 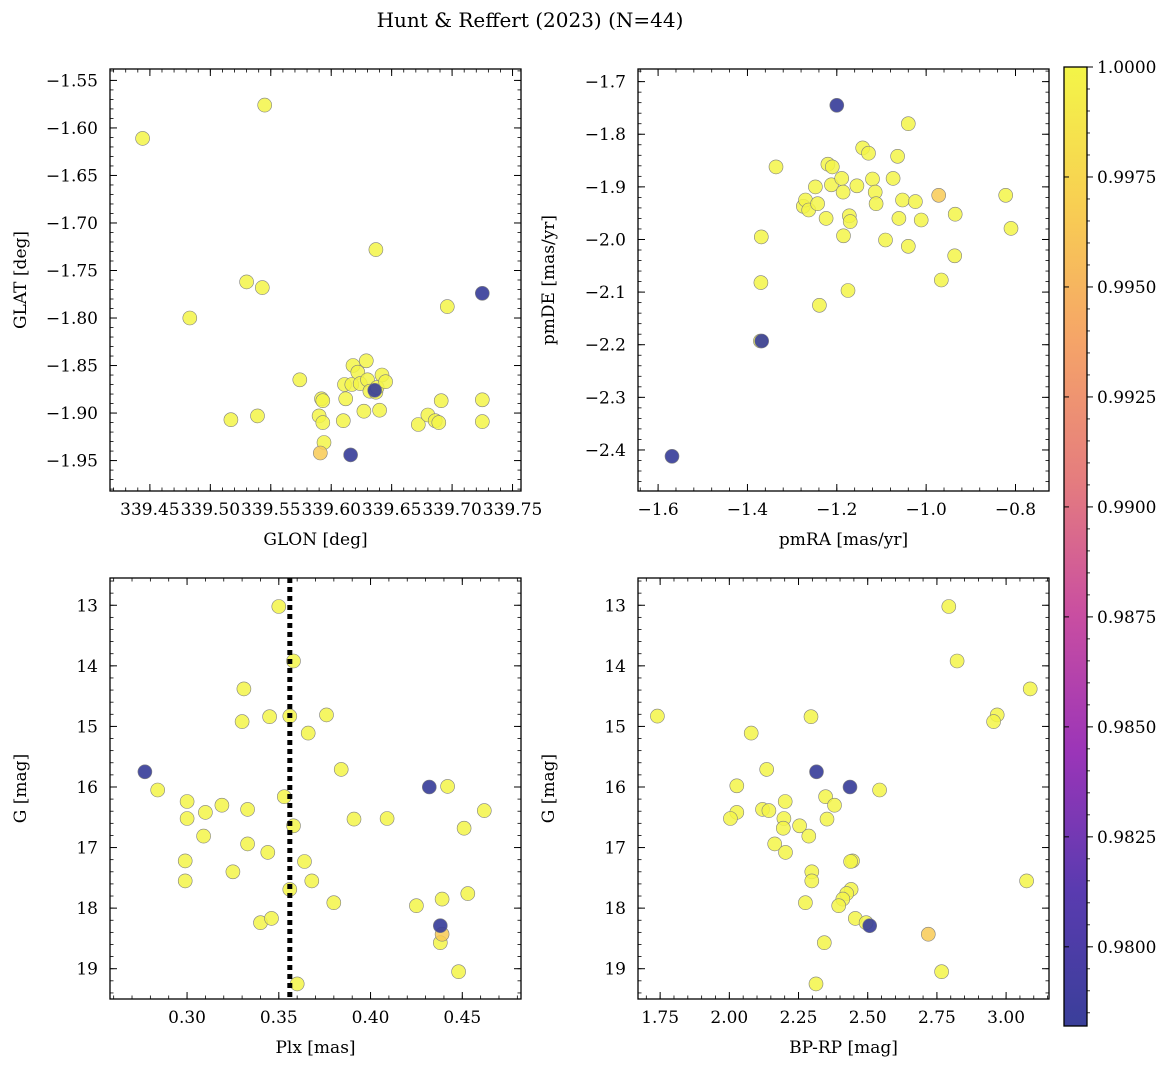 What do you see at coordinates (451, 510) in the screenshot?
I see `x-tick-label: 339.70` at bounding box center [451, 510].